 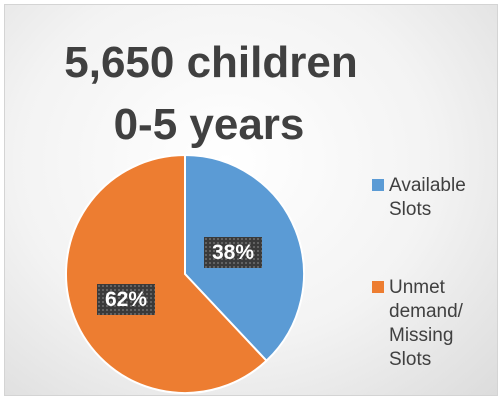 I want to click on legend-item-unmet-demand: Unmet demand/ Missing Slots, so click(x=417, y=324).